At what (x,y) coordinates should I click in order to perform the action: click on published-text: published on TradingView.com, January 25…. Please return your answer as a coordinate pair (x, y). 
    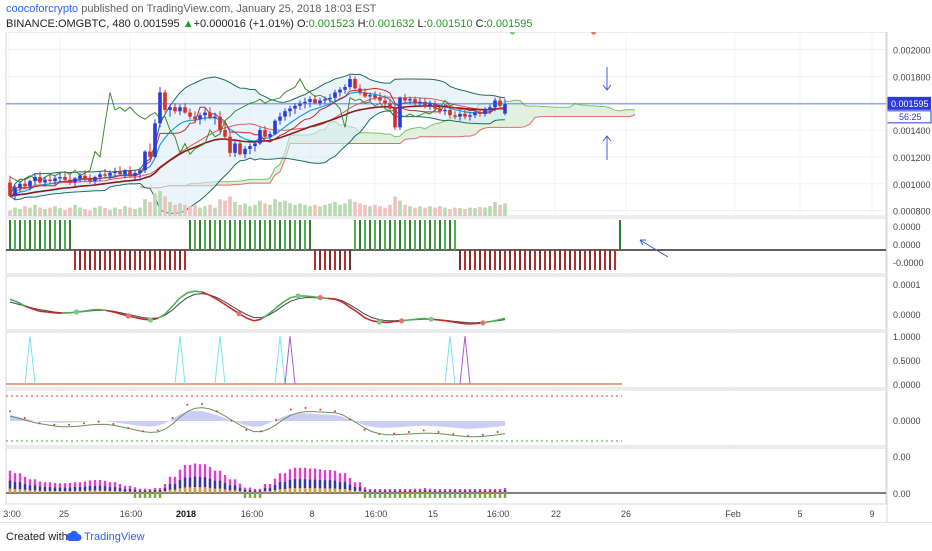
    Looking at the image, I should click on (228, 9).